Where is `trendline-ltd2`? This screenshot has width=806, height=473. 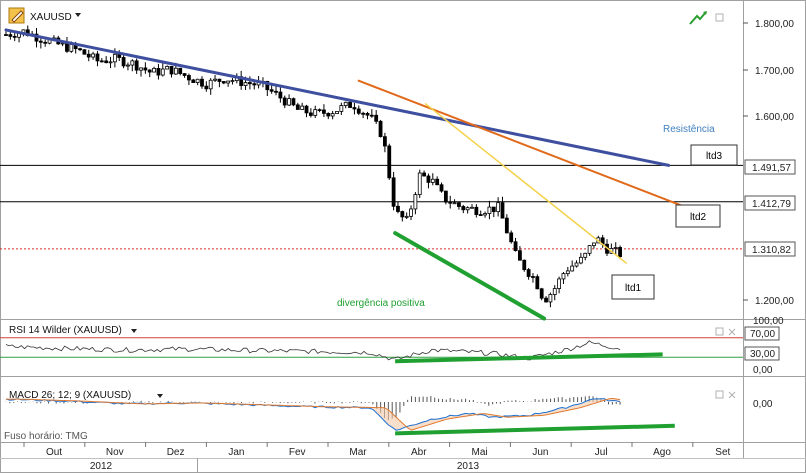 trendline-ltd2 is located at coordinates (522, 144).